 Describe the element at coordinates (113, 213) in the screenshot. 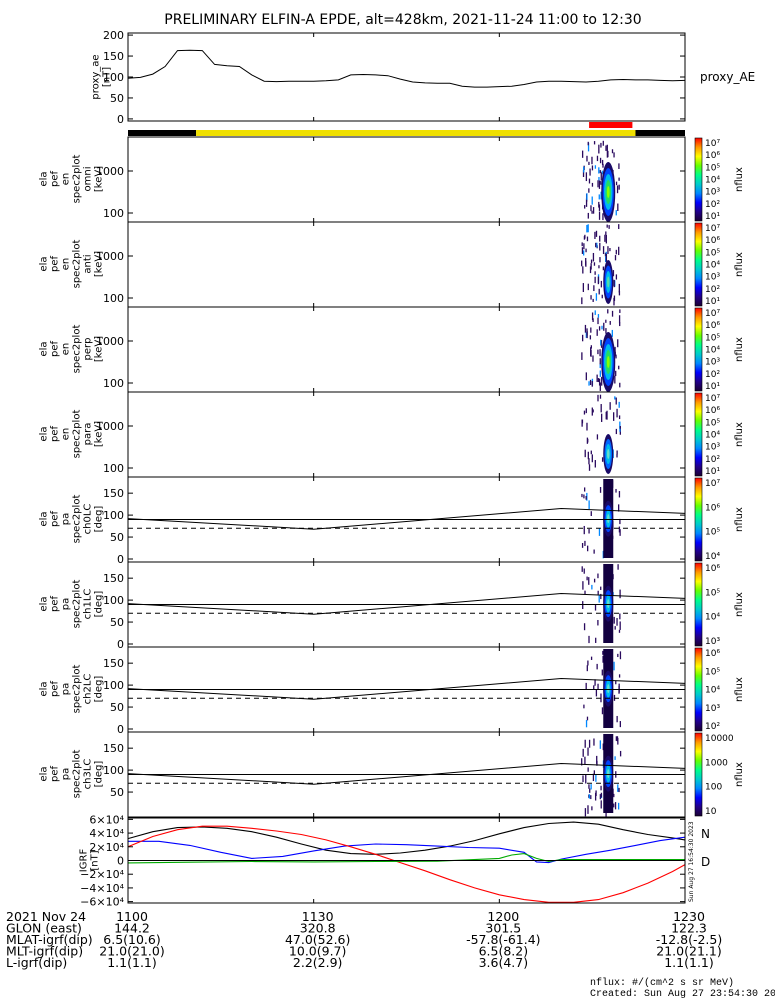

I see `energy-ytick-label: 100` at that location.